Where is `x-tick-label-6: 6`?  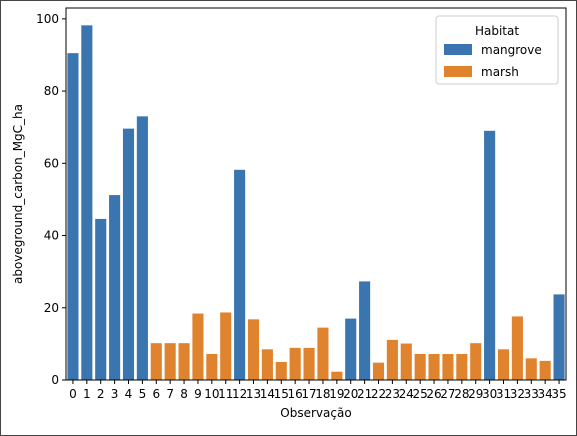
x-tick-label-6: 6 is located at coordinates (156, 394).